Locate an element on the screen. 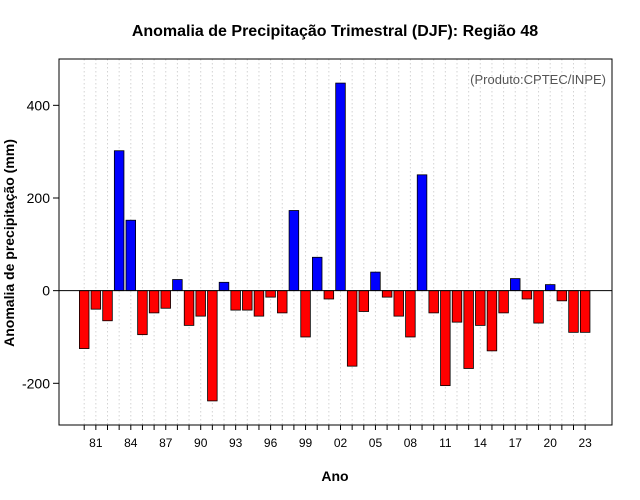  x-tick-label: 14 is located at coordinates (481, 443).